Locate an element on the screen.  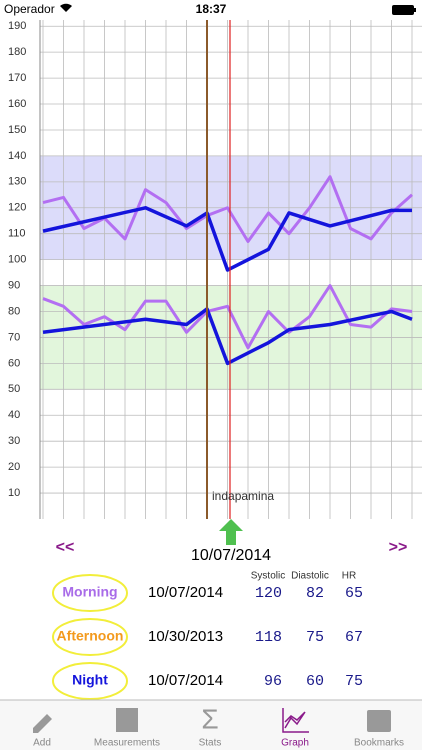
y-tick-label: 80 is located at coordinates (14, 311).